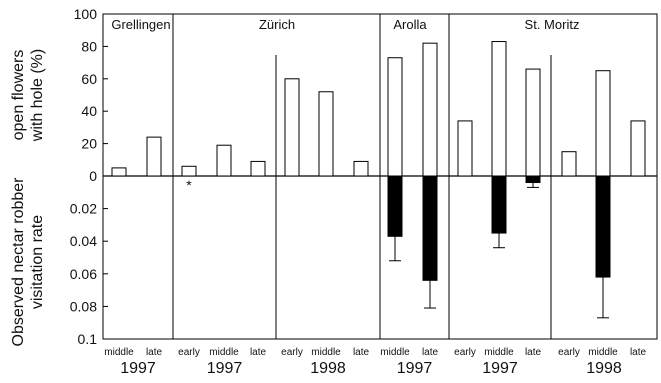 This screenshot has height=383, width=661. Describe the element at coordinates (18, 95) in the screenshot. I see `top-y-axis-title: open flowers` at that location.